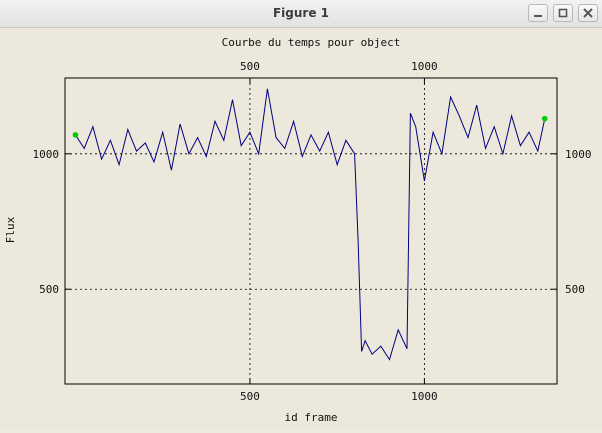 The image size is (602, 433). I want to click on maximize-button, so click(563, 13).